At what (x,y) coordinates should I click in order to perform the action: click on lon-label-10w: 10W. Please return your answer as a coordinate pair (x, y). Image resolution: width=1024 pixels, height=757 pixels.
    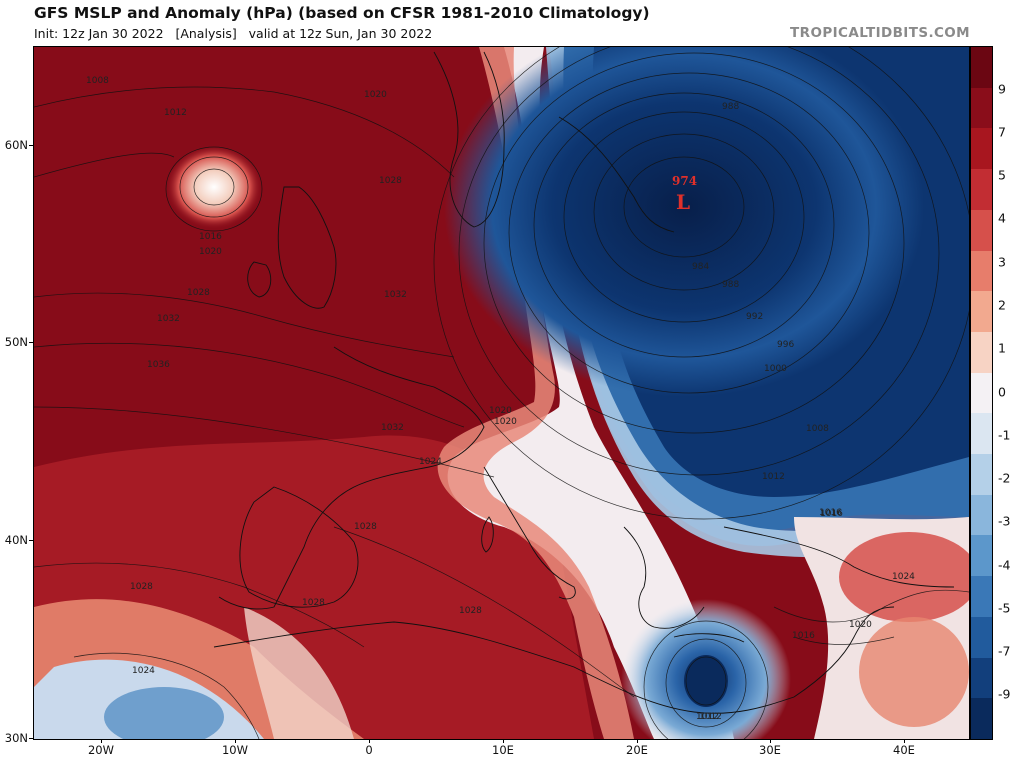
    Looking at the image, I should click on (235, 750).